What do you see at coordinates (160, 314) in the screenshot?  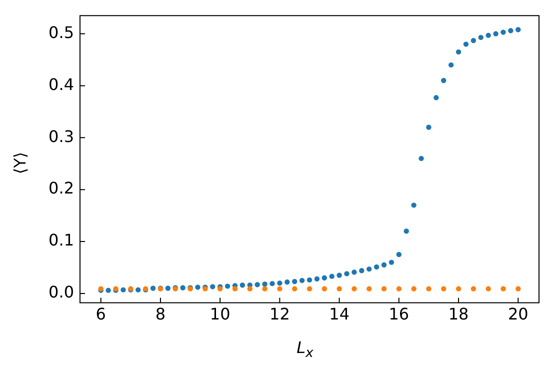 I see `x-tick-label: 8` at bounding box center [160, 314].